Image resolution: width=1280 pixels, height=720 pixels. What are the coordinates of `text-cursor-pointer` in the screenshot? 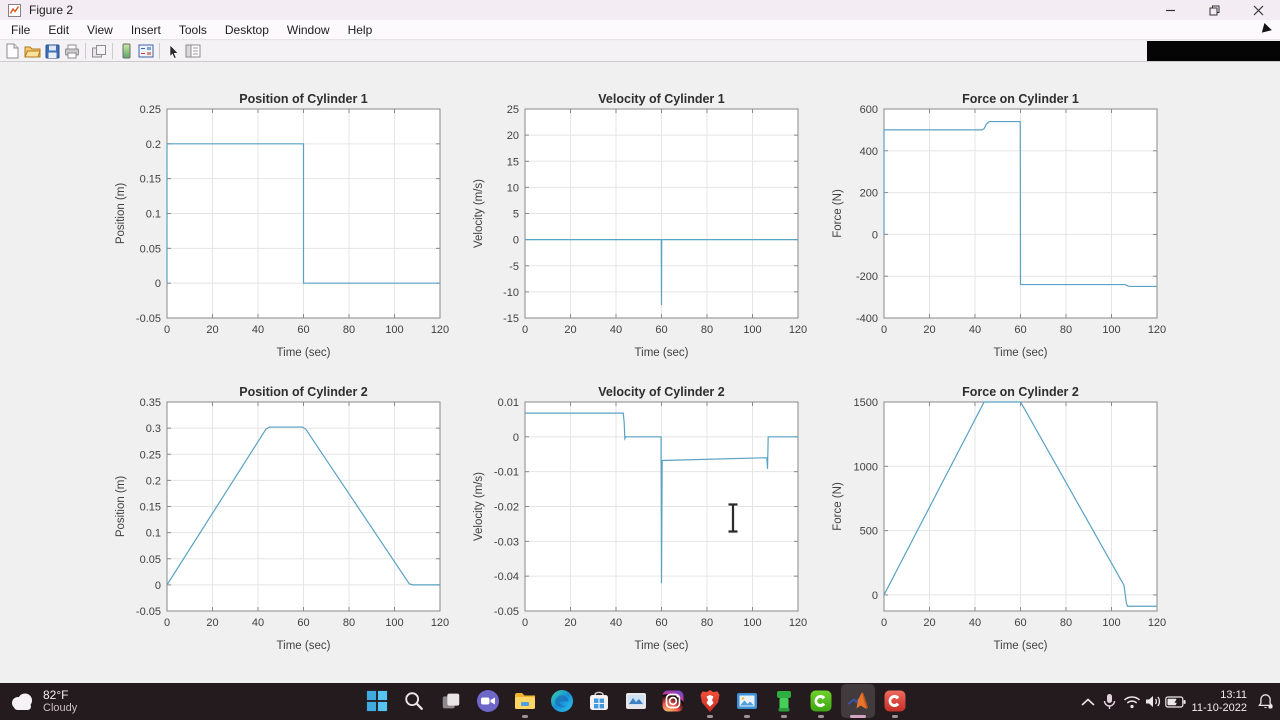 It's located at (733, 518).